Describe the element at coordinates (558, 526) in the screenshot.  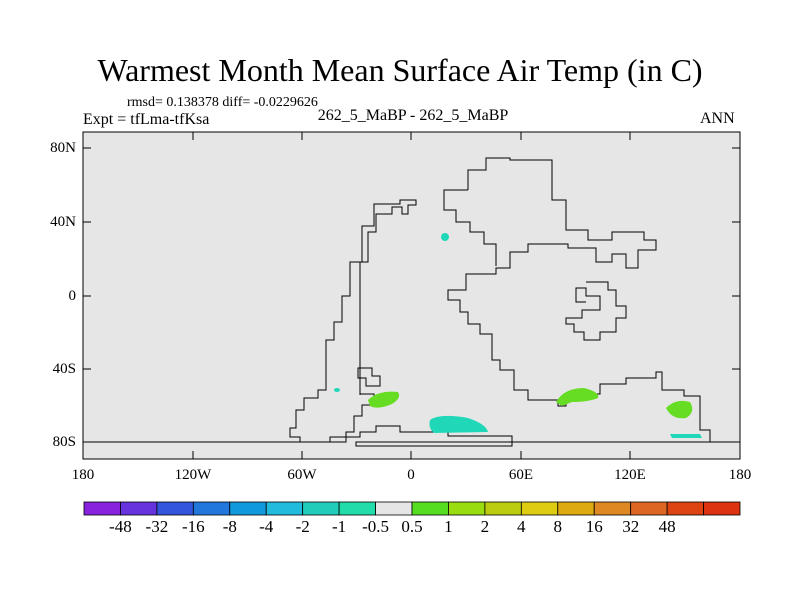
I see `colorbar-label: 8` at that location.